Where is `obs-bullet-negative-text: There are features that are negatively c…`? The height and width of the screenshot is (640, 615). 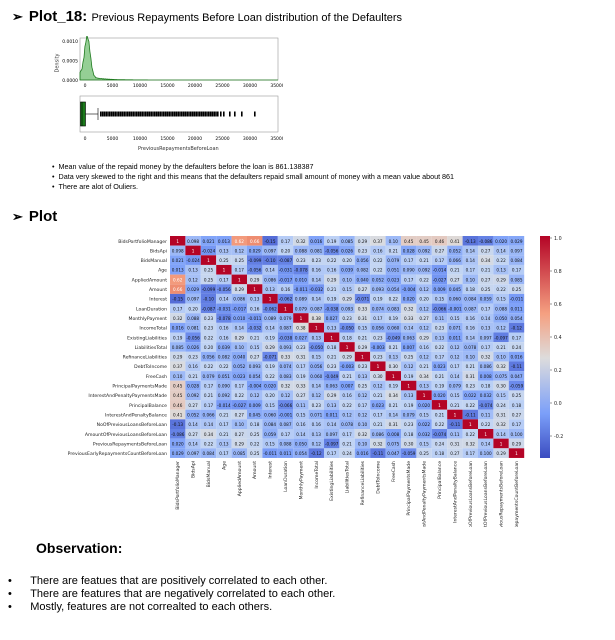 obs-bullet-negative-text: There are features that are negatively c… is located at coordinates (183, 594).